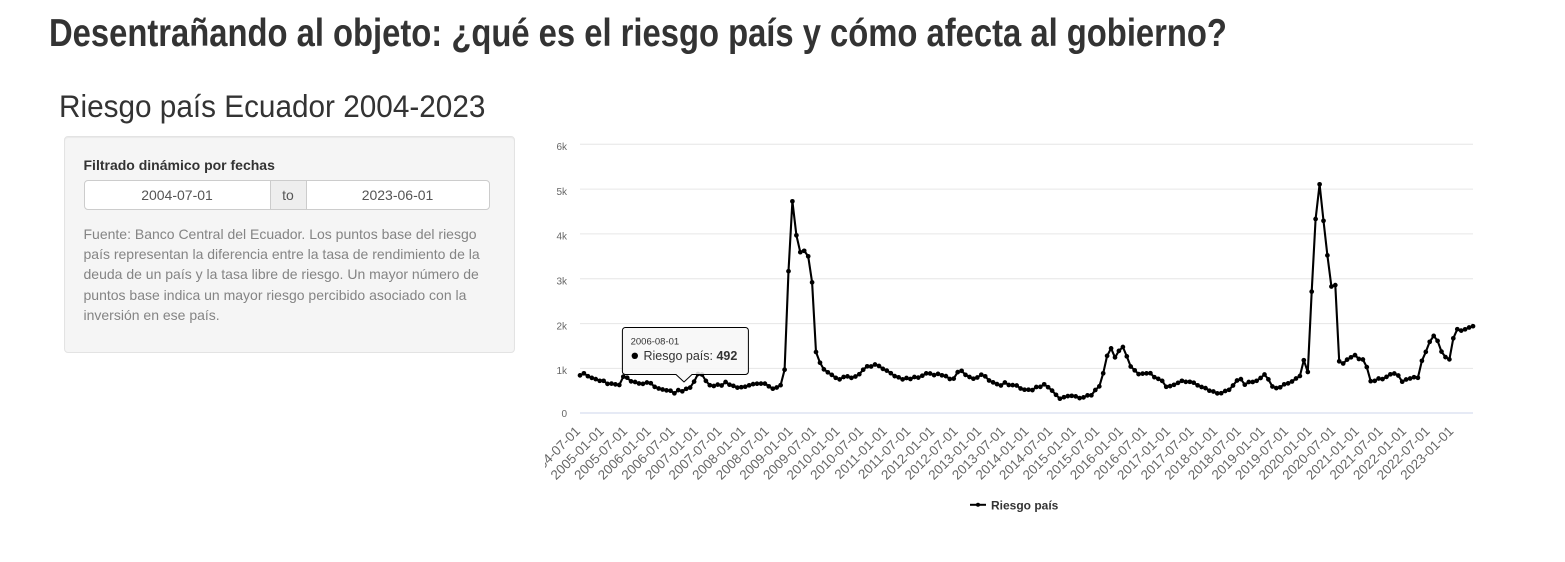 The width and height of the screenshot is (1565, 562). I want to click on svg-text: 0, so click(564, 414).